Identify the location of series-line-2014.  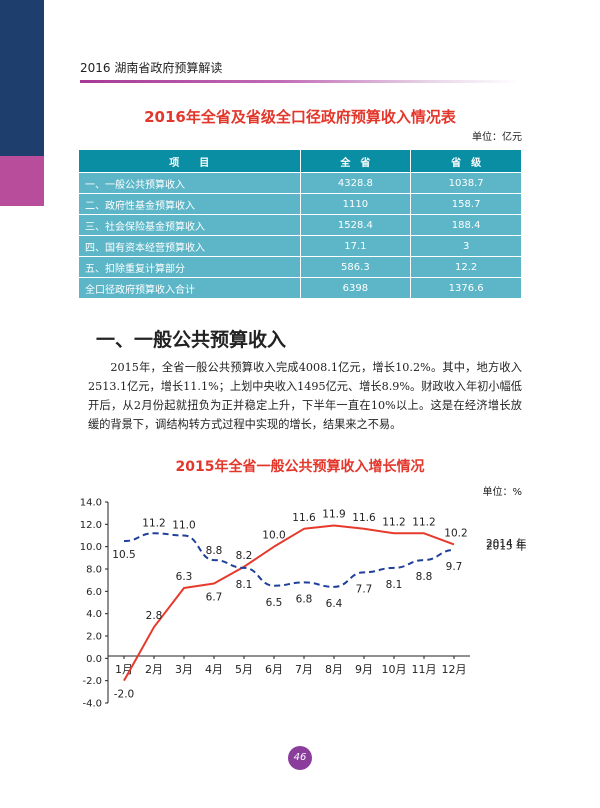
(289, 560).